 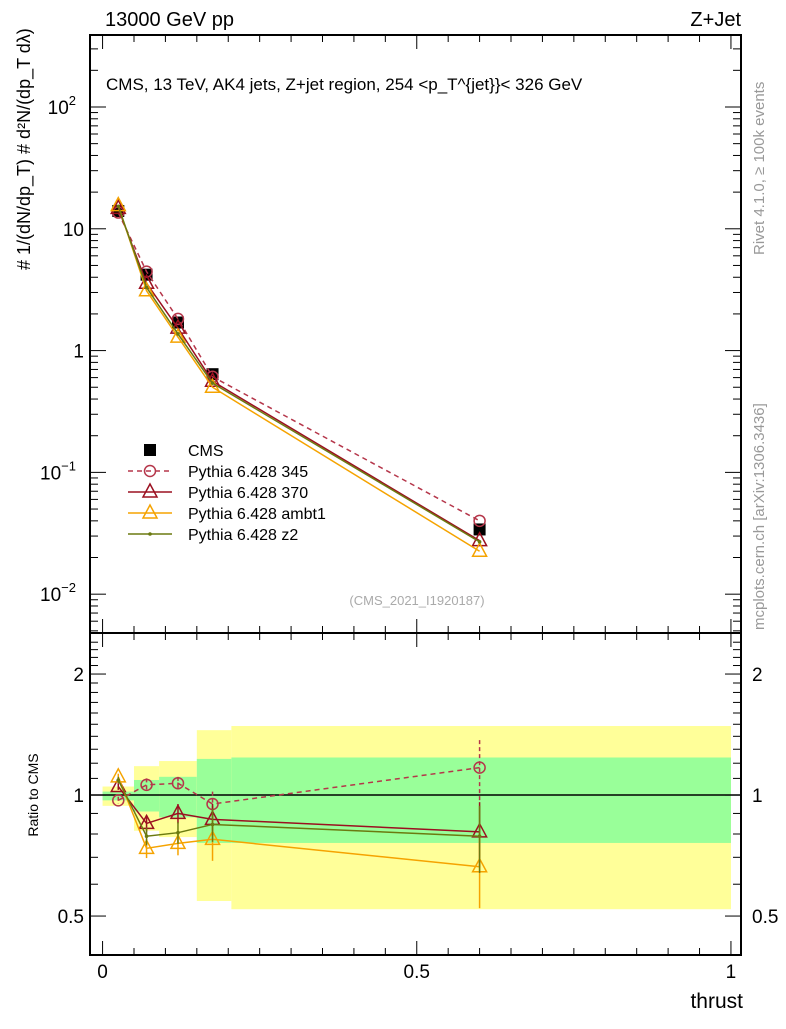 What do you see at coordinates (58, 593) in the screenshot?
I see `y-tick-label: 10⁻²` at bounding box center [58, 593].